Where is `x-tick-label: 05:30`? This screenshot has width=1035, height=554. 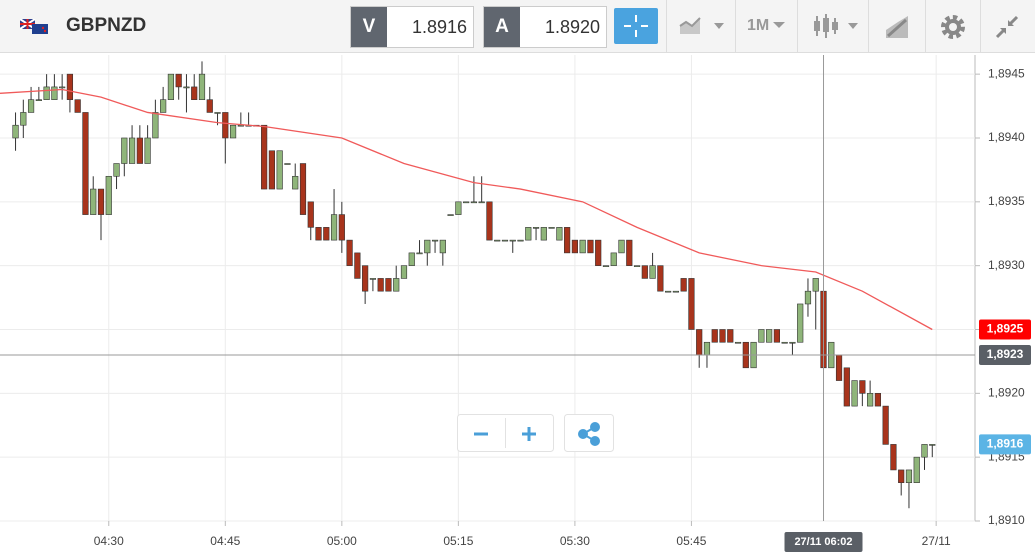 x-tick-label: 05:30 is located at coordinates (575, 541).